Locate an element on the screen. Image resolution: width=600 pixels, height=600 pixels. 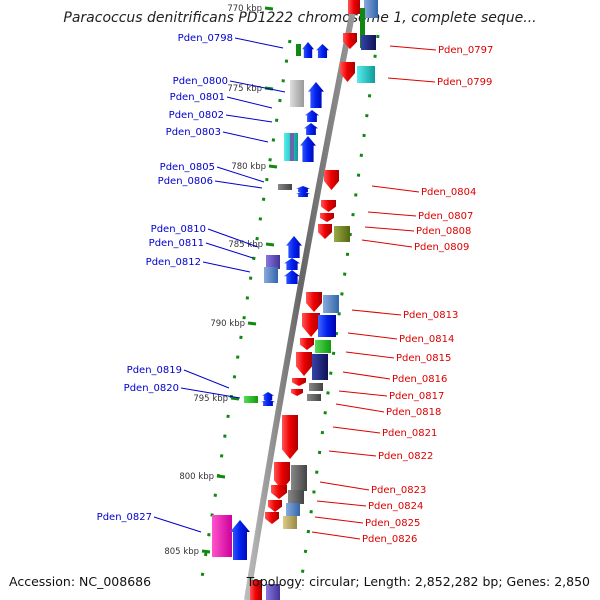
scale-label: 780 kbp is located at coordinates (248, 167).